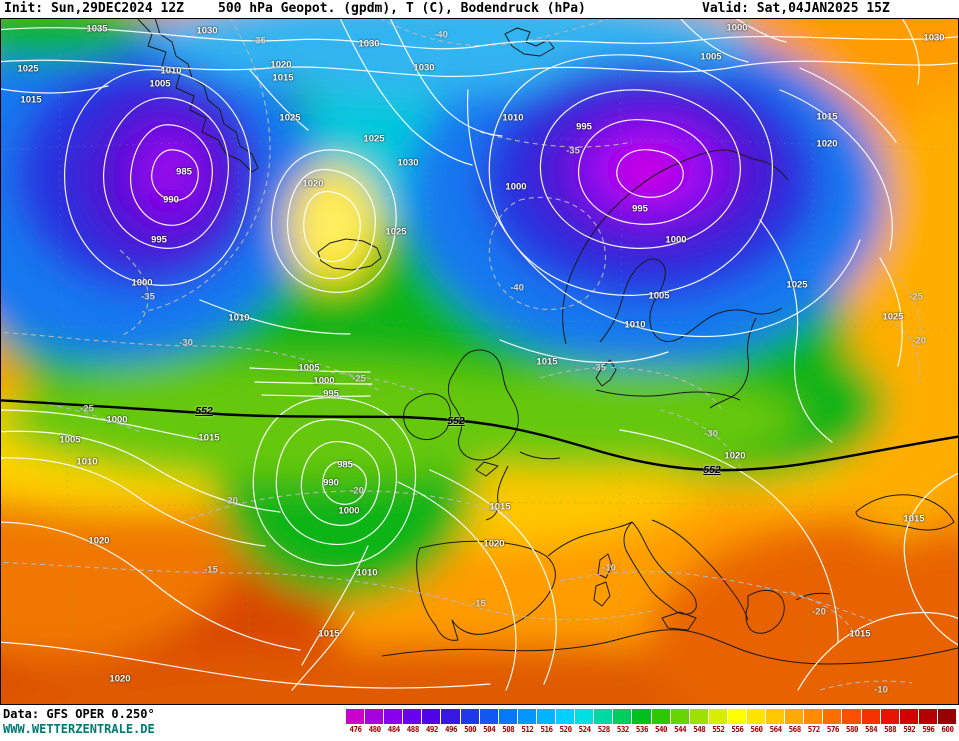 The image size is (959, 741). Describe the element at coordinates (814, 729) in the screenshot. I see `colorbar-tick: 572` at that location.